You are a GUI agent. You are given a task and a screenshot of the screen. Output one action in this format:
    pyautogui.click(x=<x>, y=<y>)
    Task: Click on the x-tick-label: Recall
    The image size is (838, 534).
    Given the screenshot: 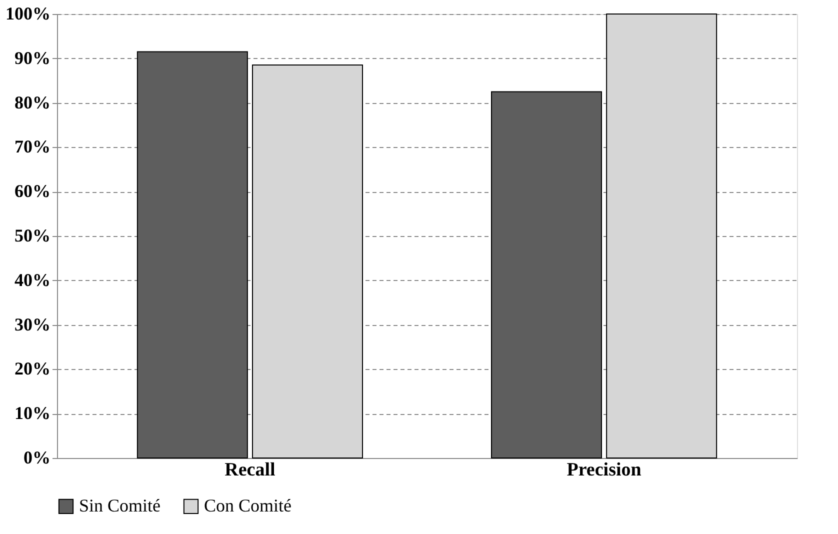 What is the action you would take?
    pyautogui.click(x=250, y=470)
    